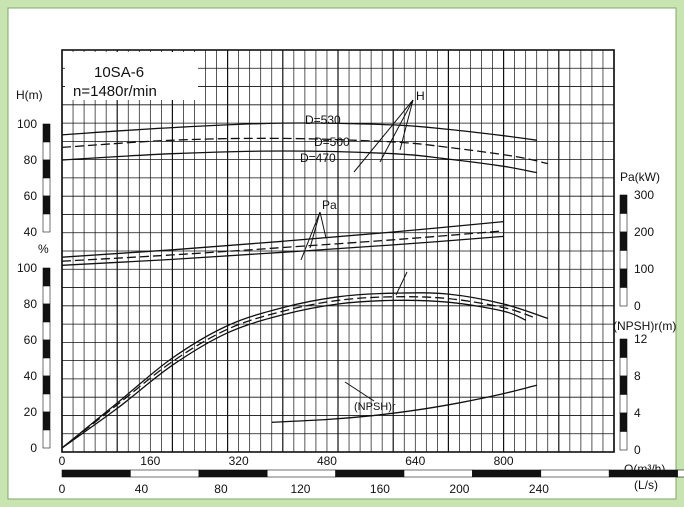 This screenshot has height=507, width=684. I want to click on flow-ls-tick-label: 0, so click(62, 489).